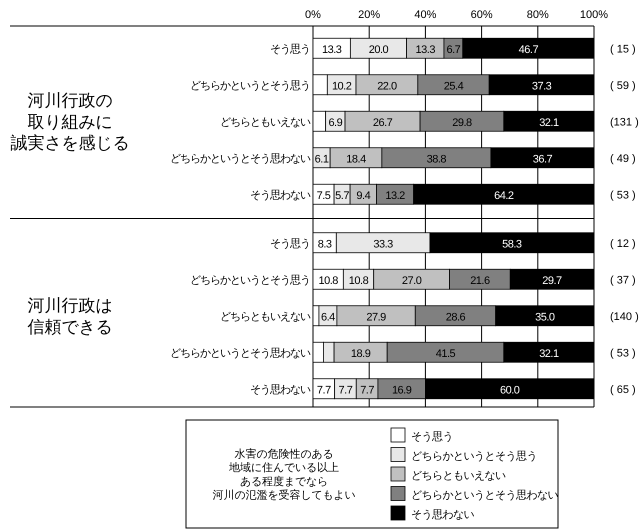 Image resolution: width=643 pixels, height=531 pixels. Describe the element at coordinates (376, 317) in the screenshot. I see `data-label: 27.9` at that location.